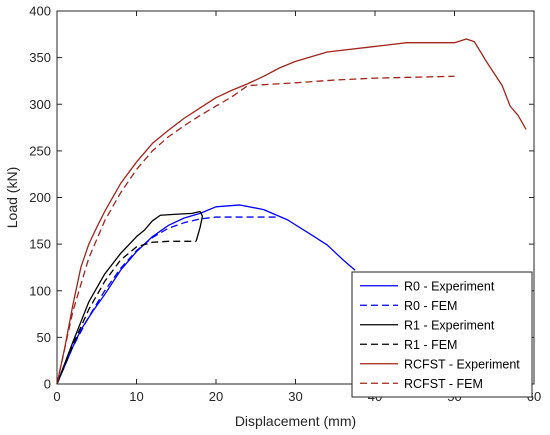 The image size is (550, 435). What do you see at coordinates (40, 150) in the screenshot?
I see `y-tick-label: 250` at bounding box center [40, 150].